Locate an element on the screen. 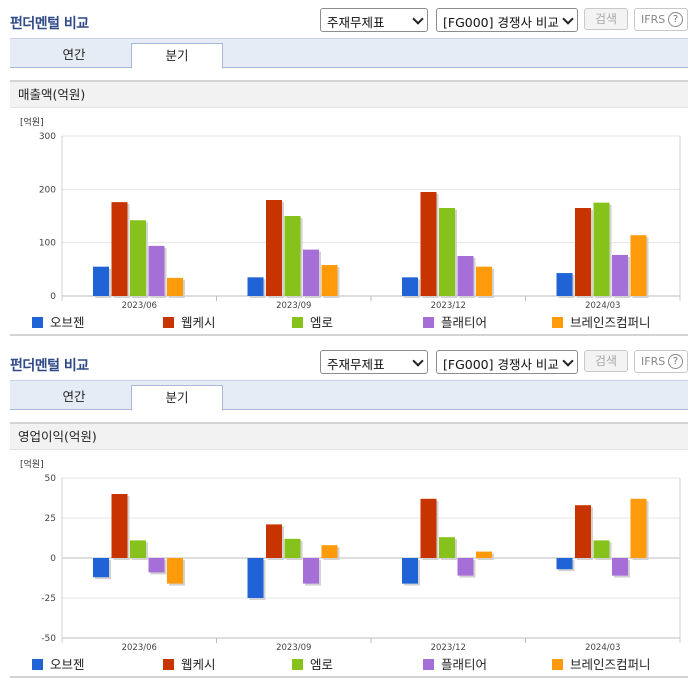 Image resolution: width=696 pixels, height=684 pixels. x-tick-label: 2023/09 is located at coordinates (293, 306).